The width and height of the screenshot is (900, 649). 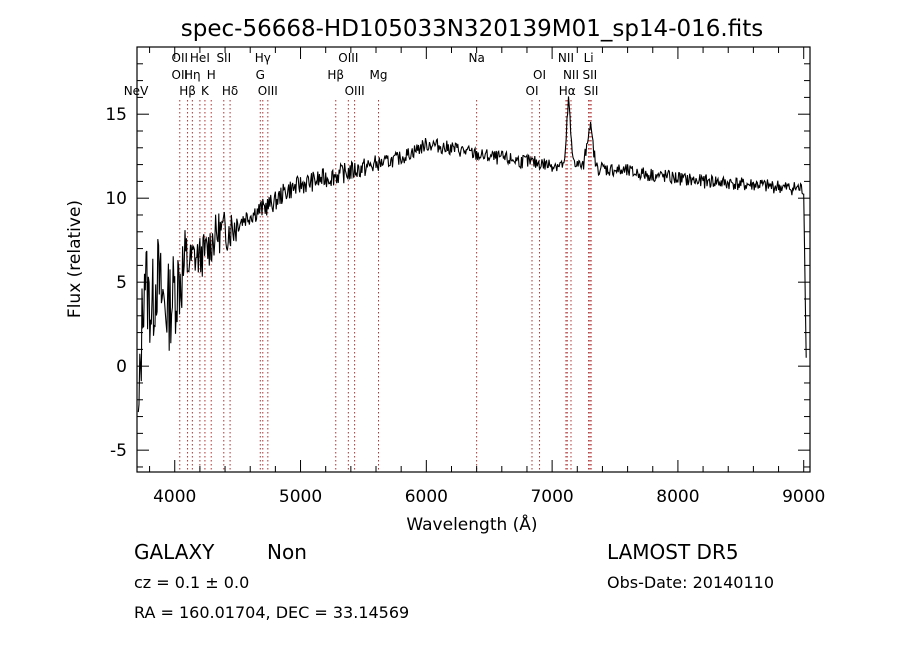 What do you see at coordinates (379, 75) in the screenshot?
I see `line-marker-label: Mg` at bounding box center [379, 75].